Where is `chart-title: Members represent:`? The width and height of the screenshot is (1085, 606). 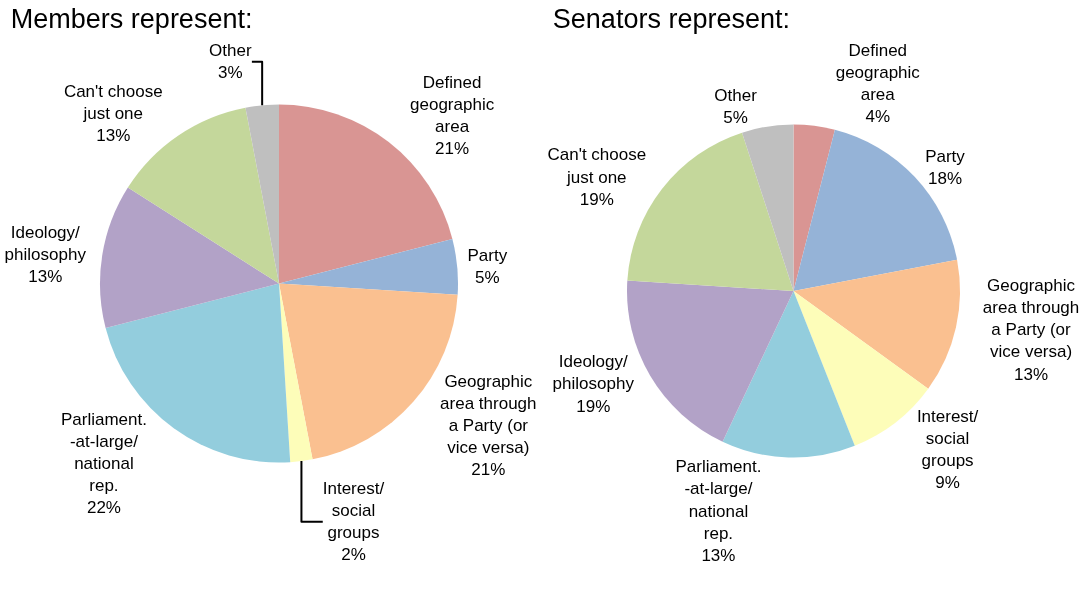 chart-title: Members represent: is located at coordinates (131, 18).